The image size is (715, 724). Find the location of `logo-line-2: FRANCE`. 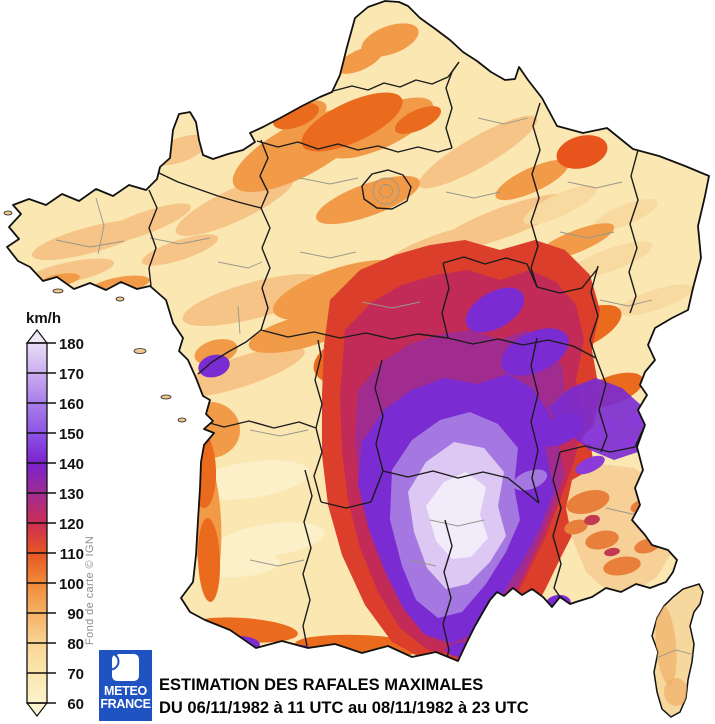

logo-line-2: FRANCE is located at coordinates (125, 704).